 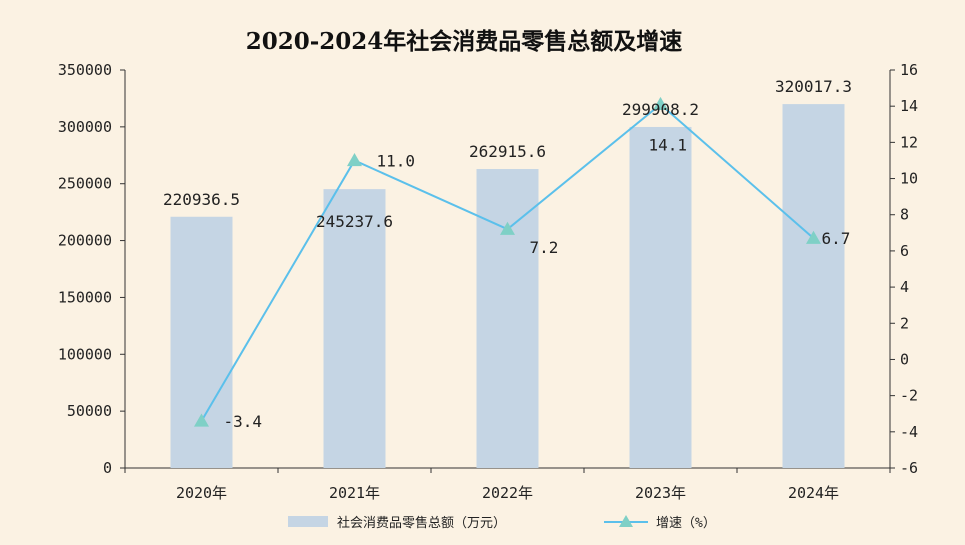 I want to click on y-right-tick-label: 6, so click(x=904, y=251).